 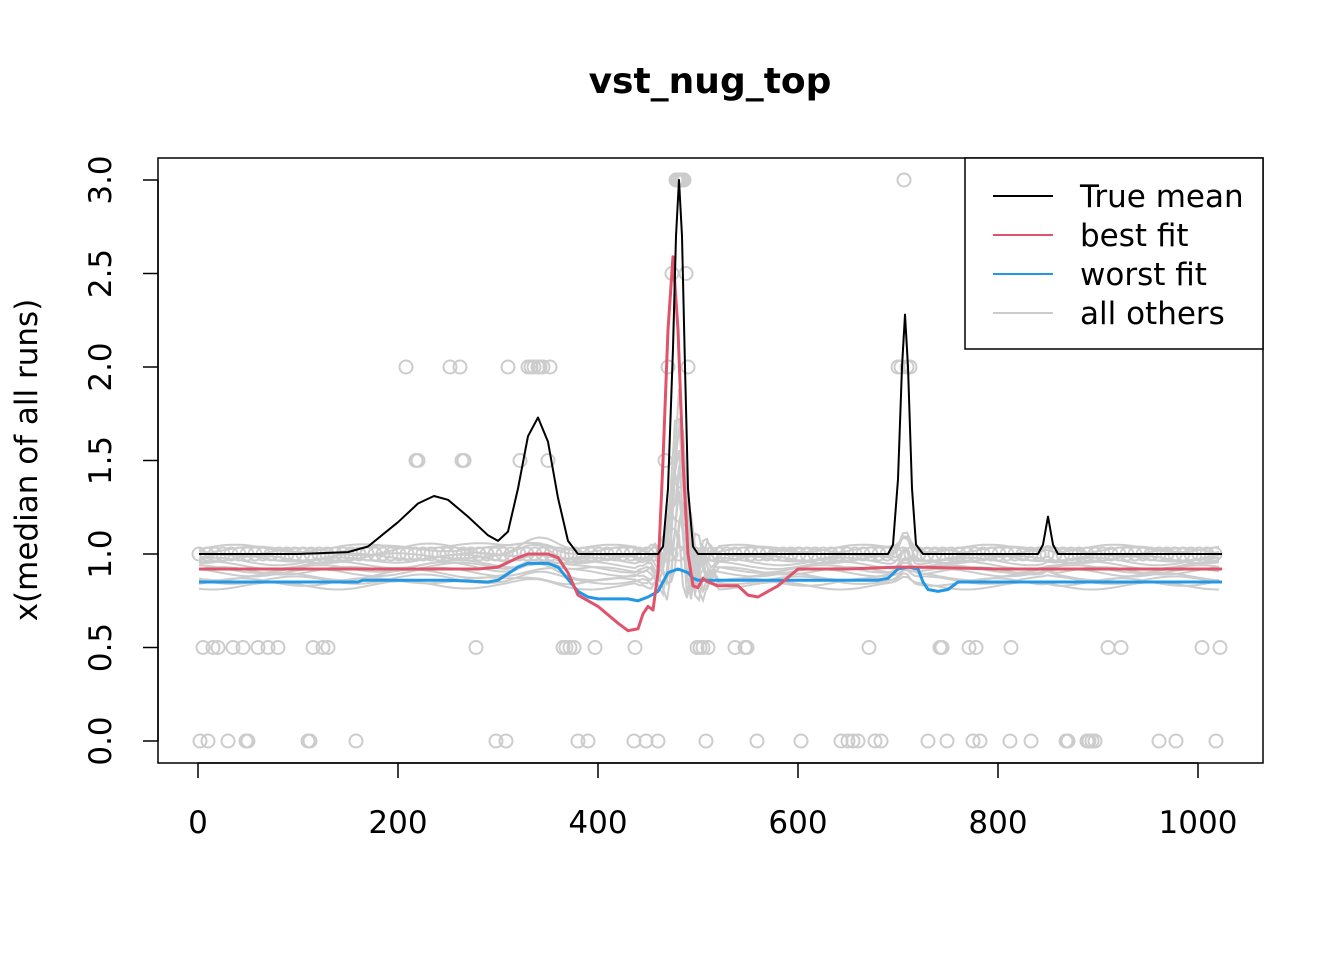 What do you see at coordinates (101, 366) in the screenshot?
I see `y-tick-label: 2.0` at bounding box center [101, 366].